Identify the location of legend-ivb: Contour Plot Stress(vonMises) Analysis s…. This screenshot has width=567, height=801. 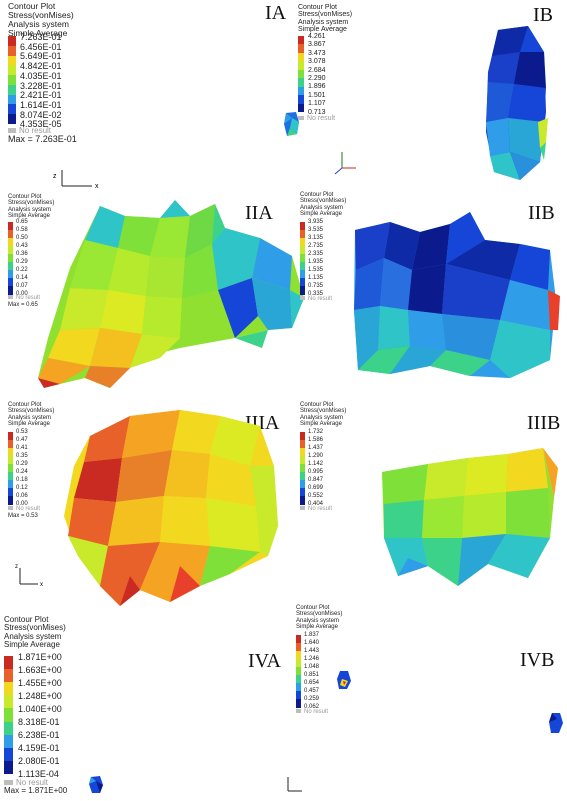
(336, 660).